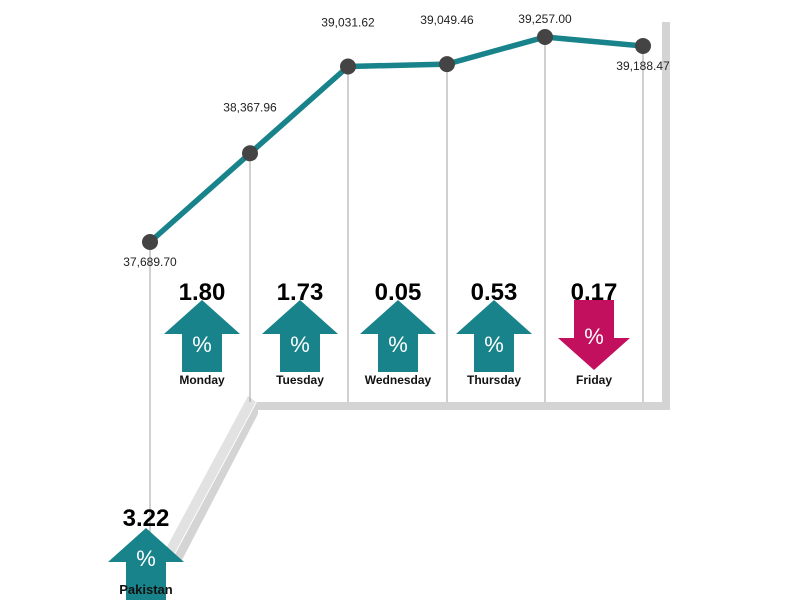  I want to click on daily-change-item: 0.05%Wednesday, so click(398, 333).